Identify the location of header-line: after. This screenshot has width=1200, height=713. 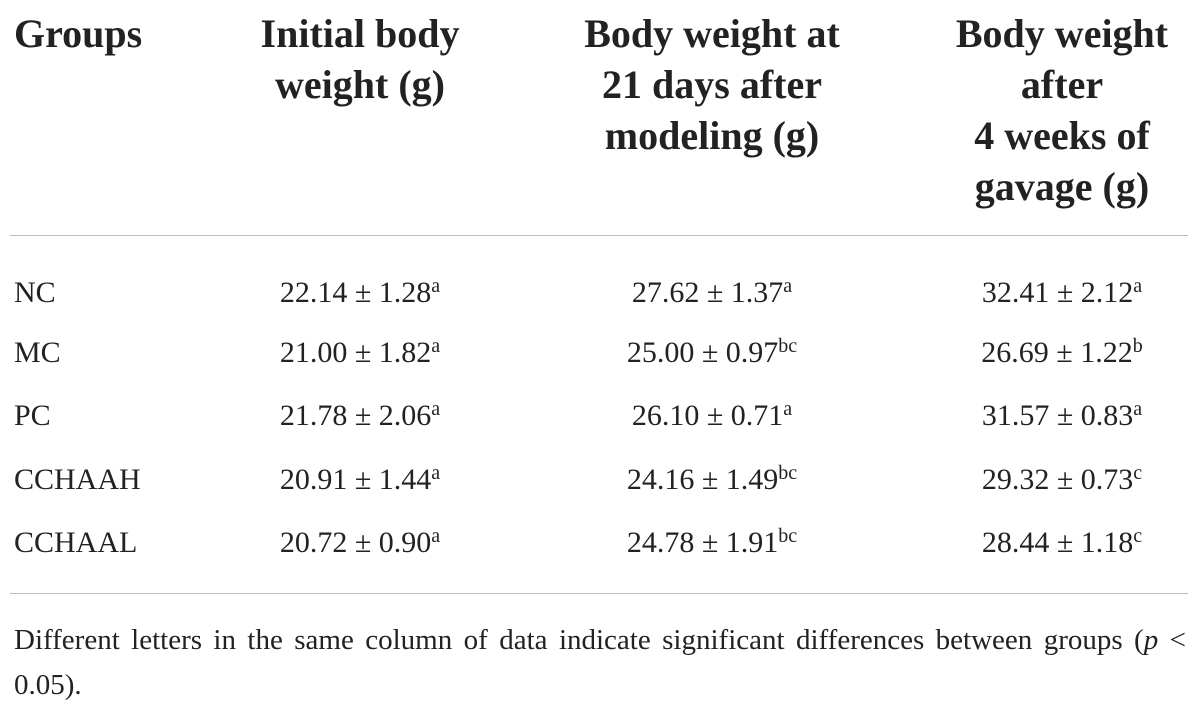
(1062, 84).